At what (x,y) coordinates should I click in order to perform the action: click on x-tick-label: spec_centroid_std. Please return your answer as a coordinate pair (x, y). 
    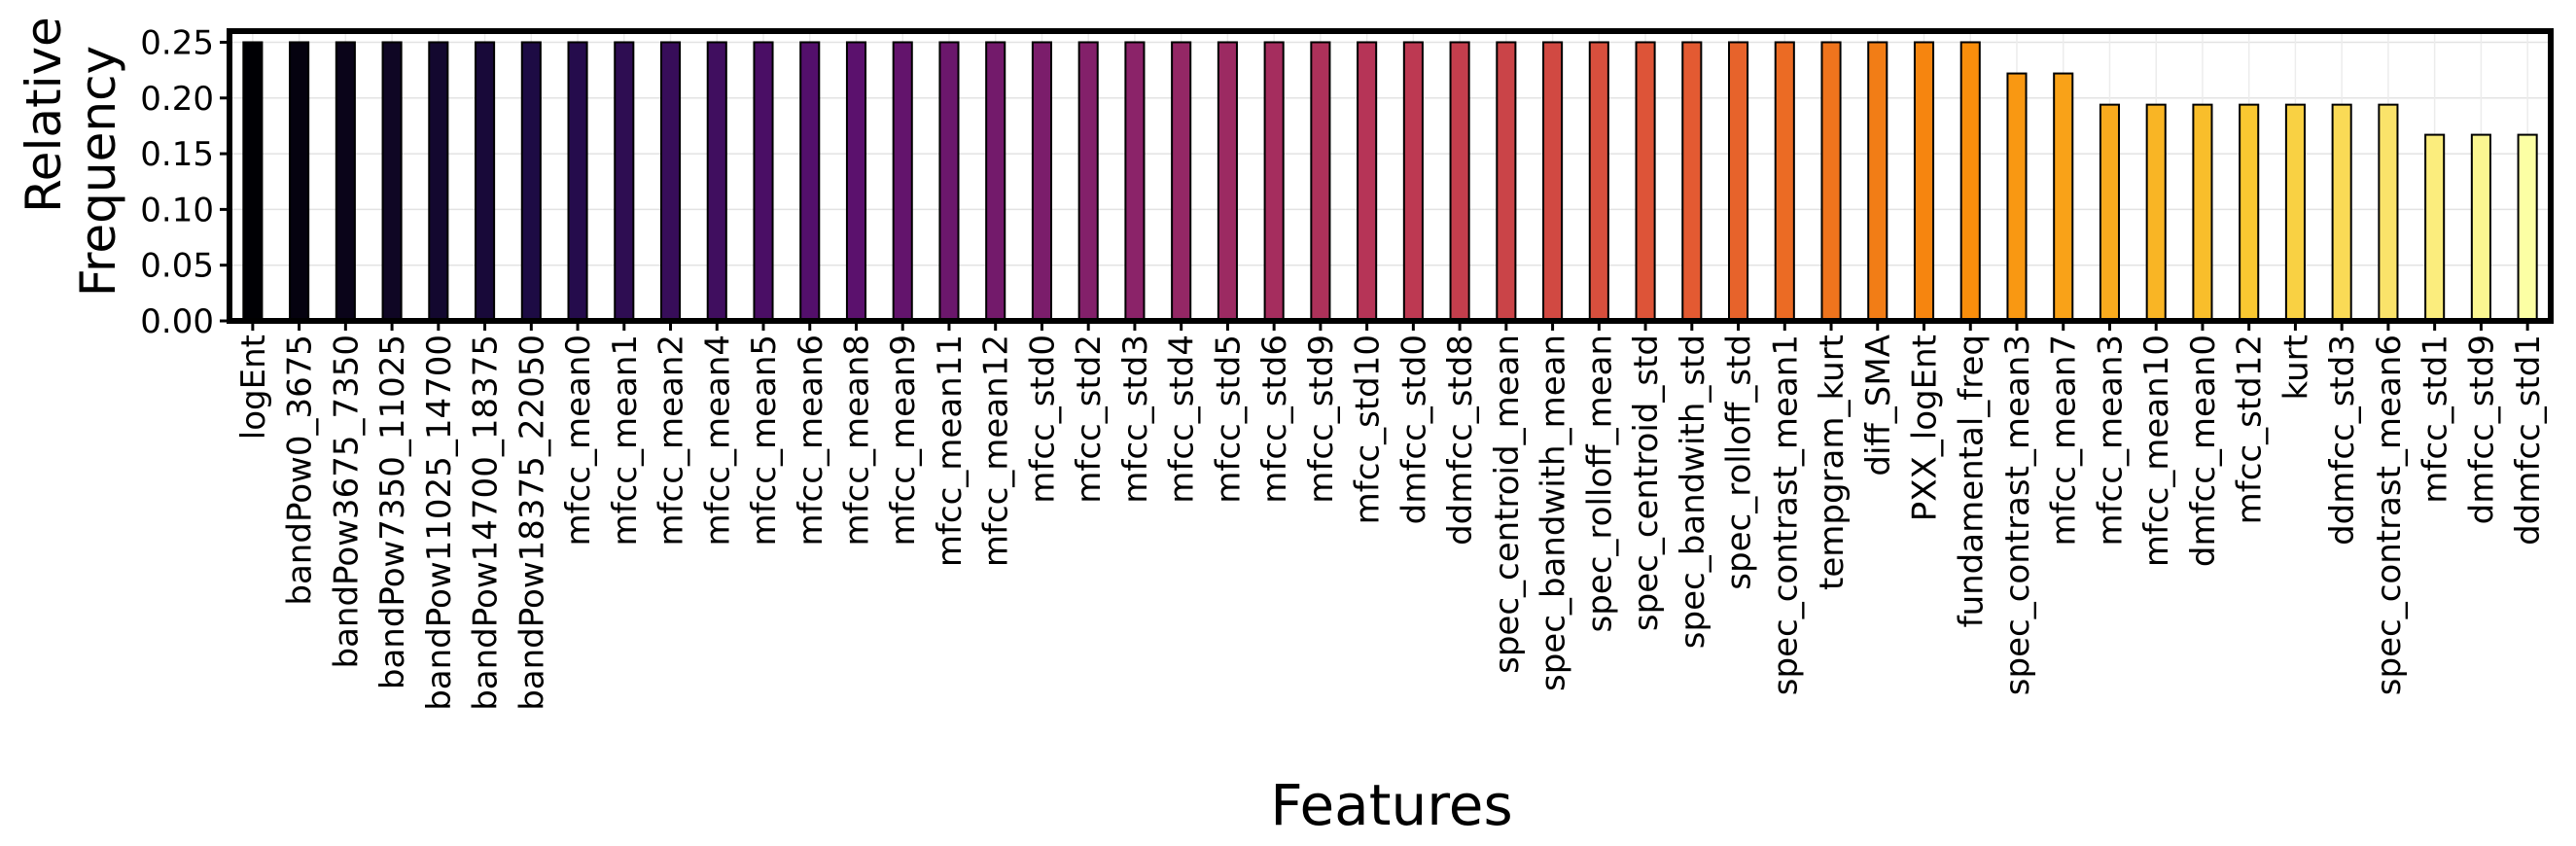
    Looking at the image, I should click on (1646, 483).